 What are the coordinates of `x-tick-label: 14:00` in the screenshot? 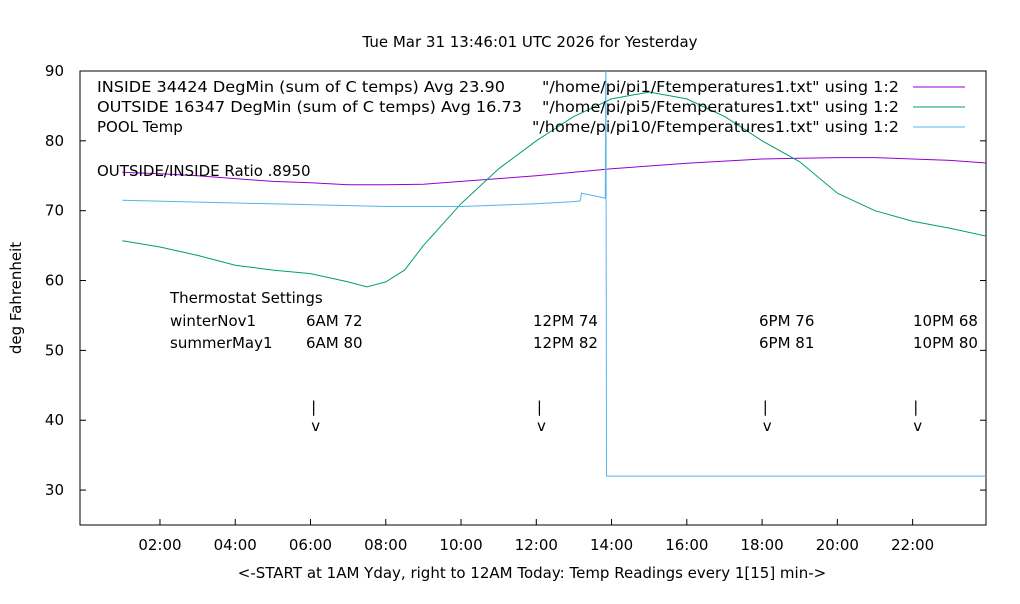 It's located at (611, 545).